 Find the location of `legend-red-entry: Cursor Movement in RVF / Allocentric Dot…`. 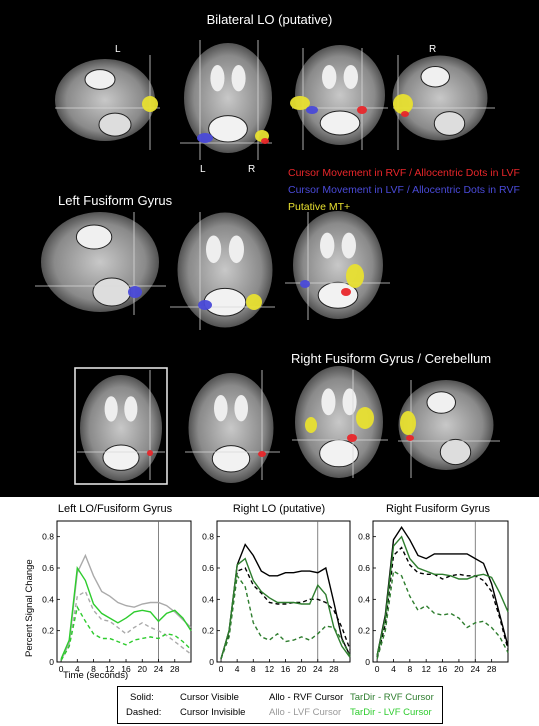

legend-red-entry: Cursor Movement in RVF / Allocentric Dot… is located at coordinates (404, 173).